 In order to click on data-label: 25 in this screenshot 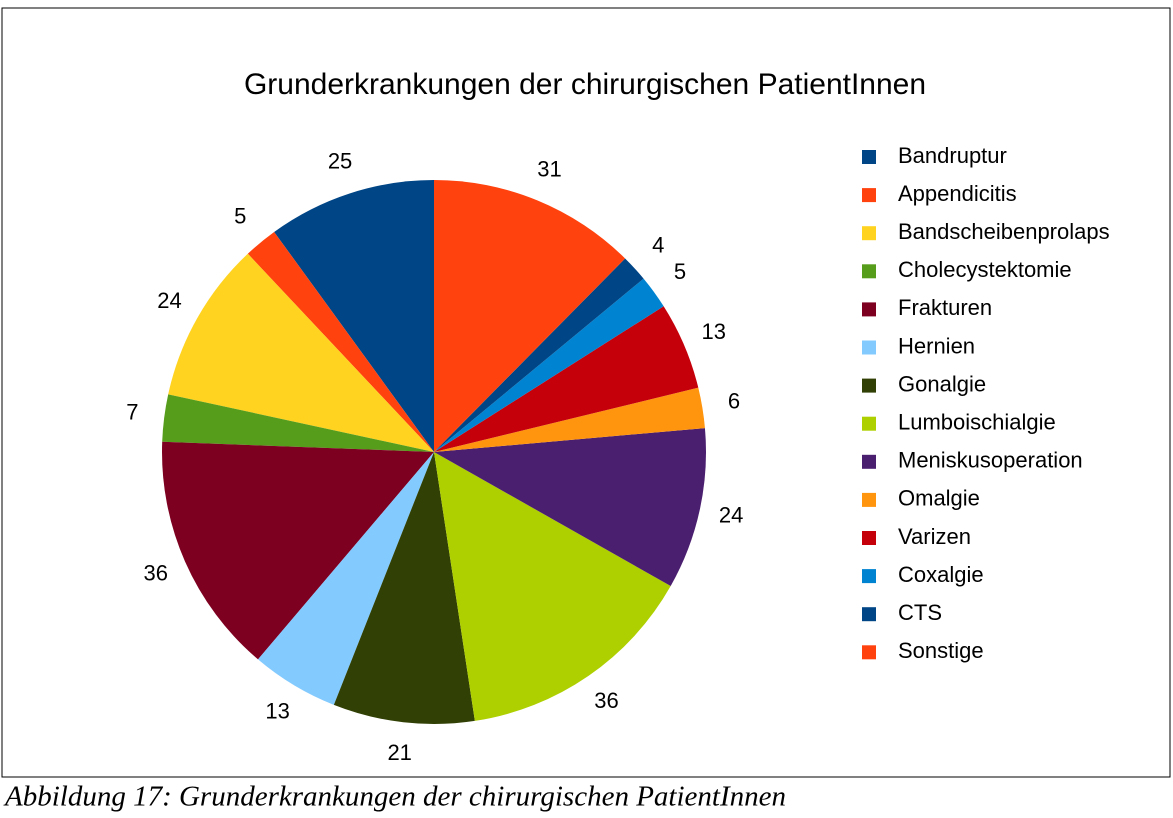, I will do `click(340, 161)`.